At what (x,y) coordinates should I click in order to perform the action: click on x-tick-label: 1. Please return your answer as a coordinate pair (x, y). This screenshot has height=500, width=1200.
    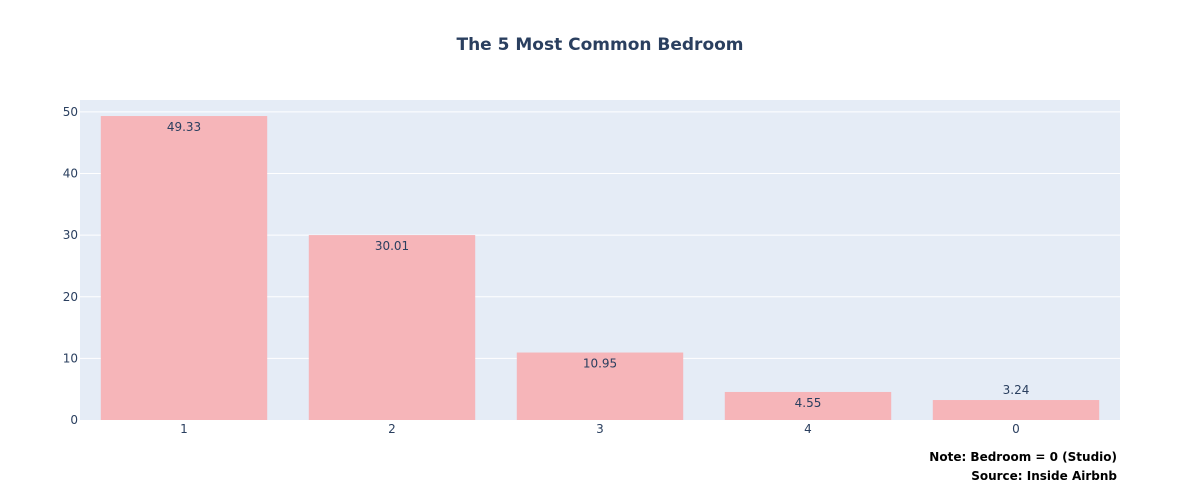
    Looking at the image, I should click on (184, 429).